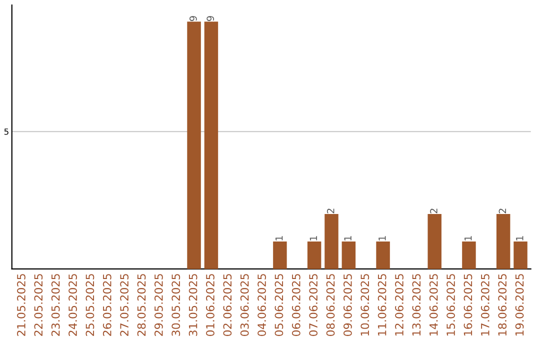 Image resolution: width=540 pixels, height=340 pixels. I want to click on x-tick-label: 06.06.2025, so click(296, 305).